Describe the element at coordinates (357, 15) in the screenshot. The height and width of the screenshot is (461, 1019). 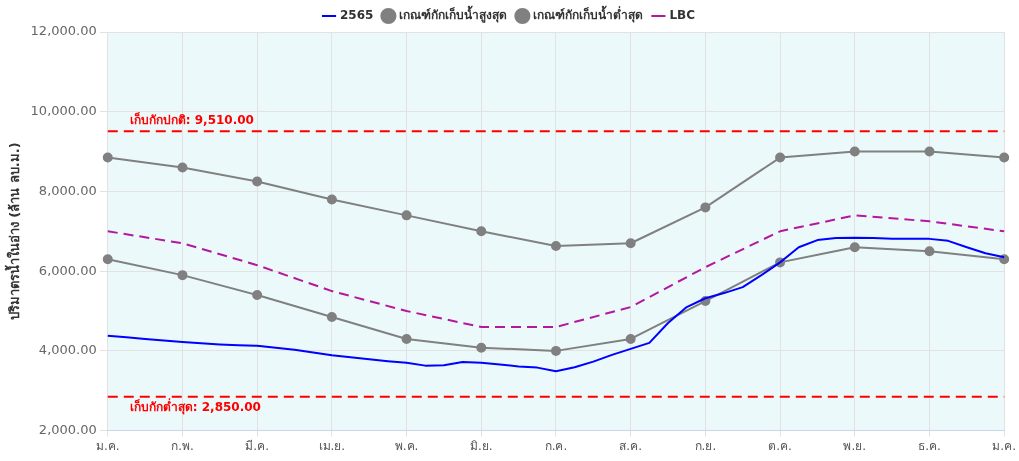
I see `legend-label: 2565` at that location.